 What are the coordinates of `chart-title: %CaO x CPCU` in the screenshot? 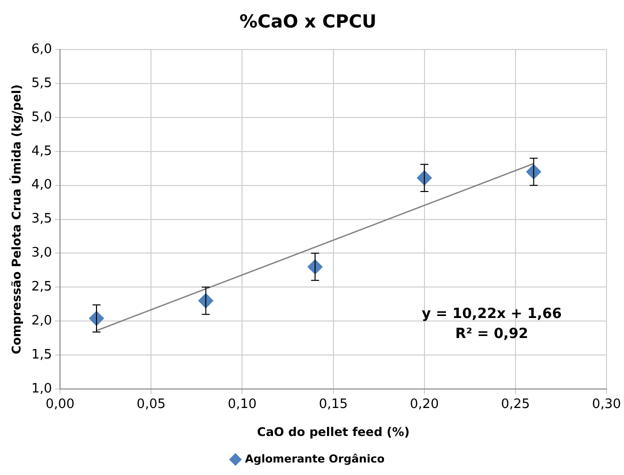 It's located at (308, 21).